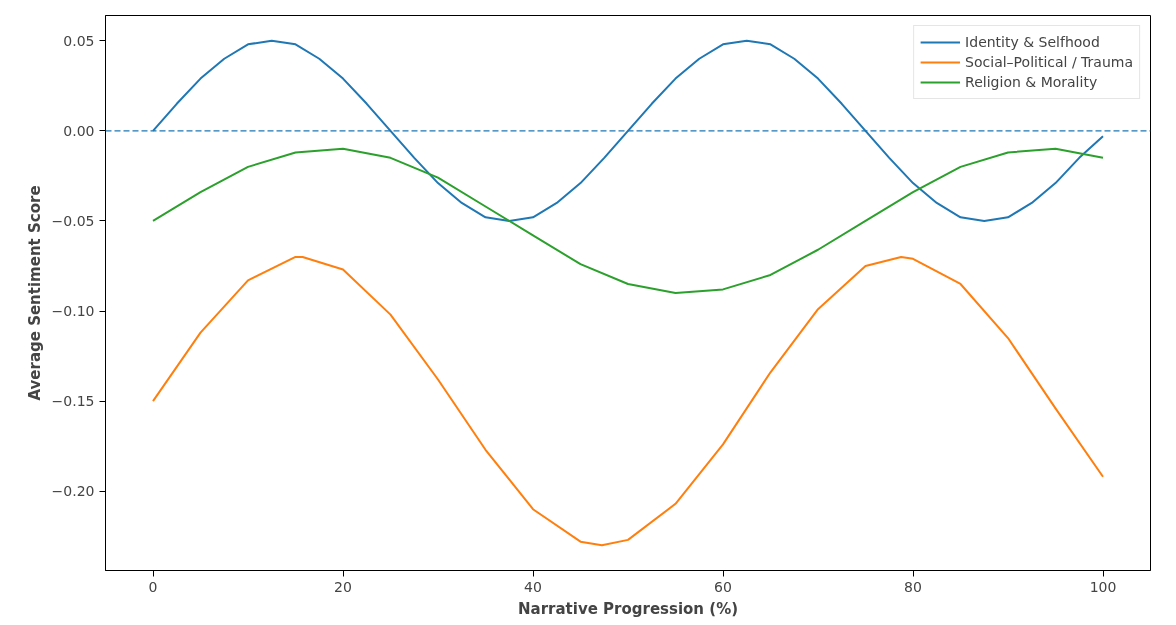 This screenshot has height=625, width=1176. Describe the element at coordinates (73, 220) in the screenshot. I see `y-tick-label: −0.05` at that location.